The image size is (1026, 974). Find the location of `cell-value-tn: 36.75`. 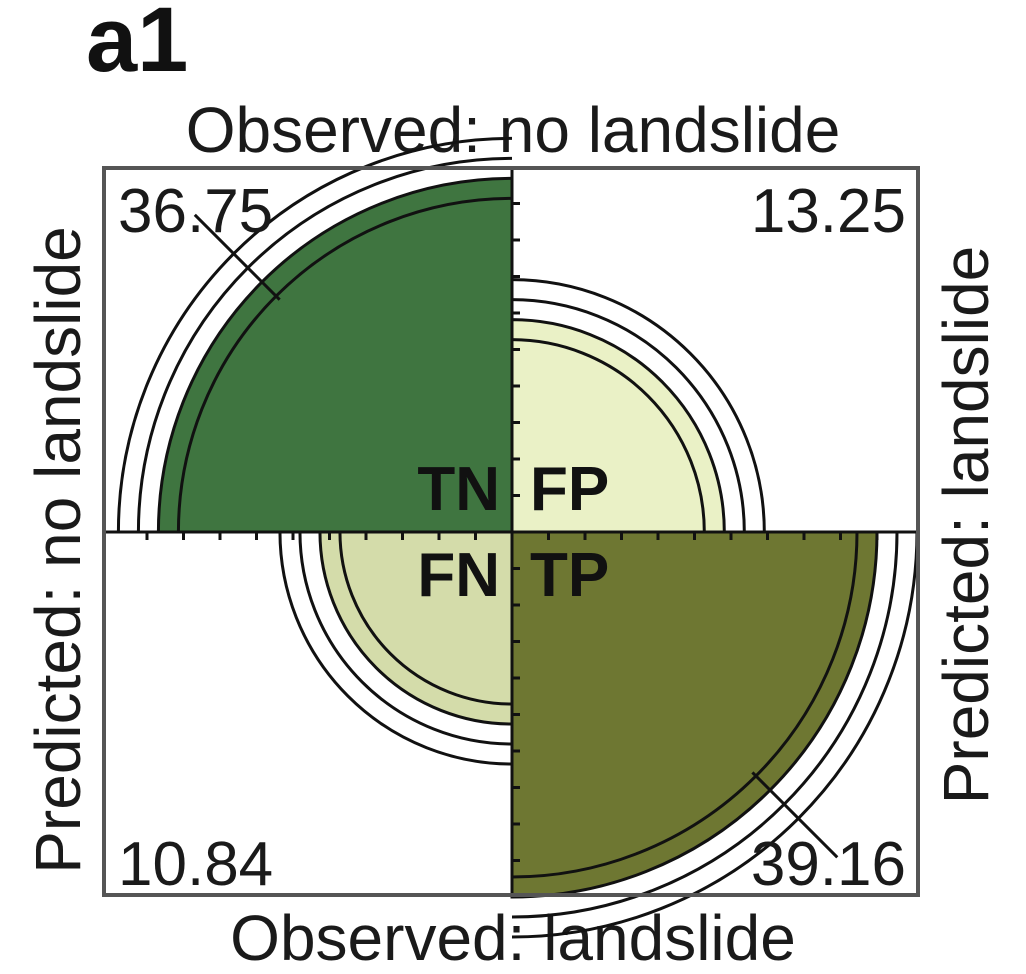

cell-value-tn: 36.75 is located at coordinates (195, 211).